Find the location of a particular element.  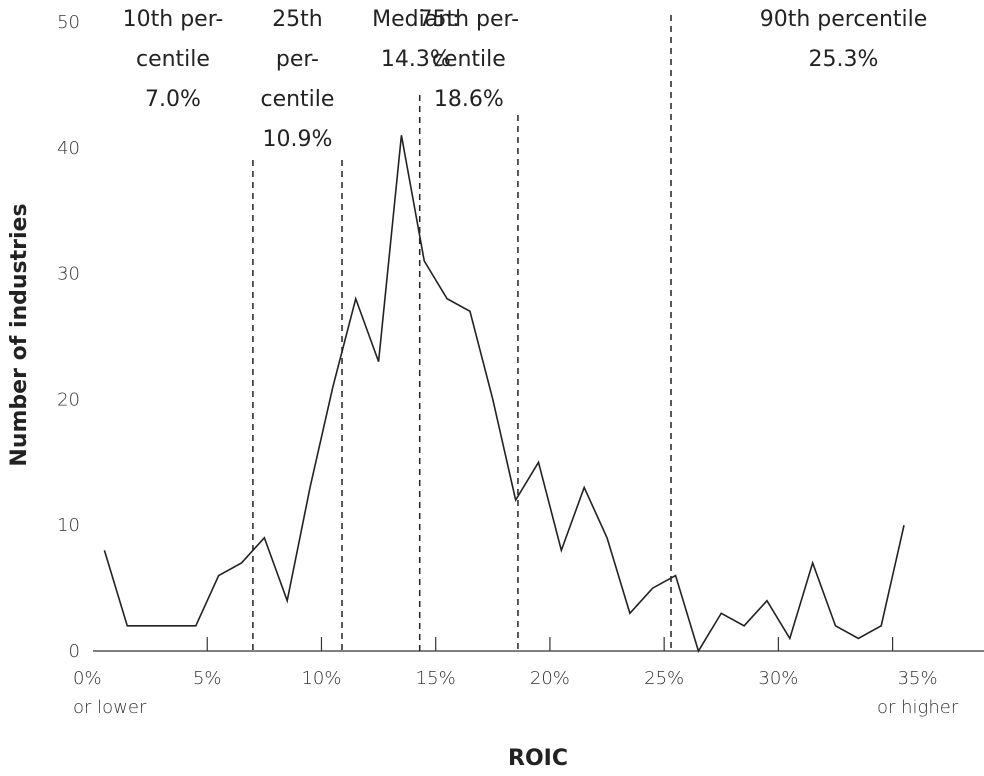

y-tick-label: 20 is located at coordinates (68, 399).